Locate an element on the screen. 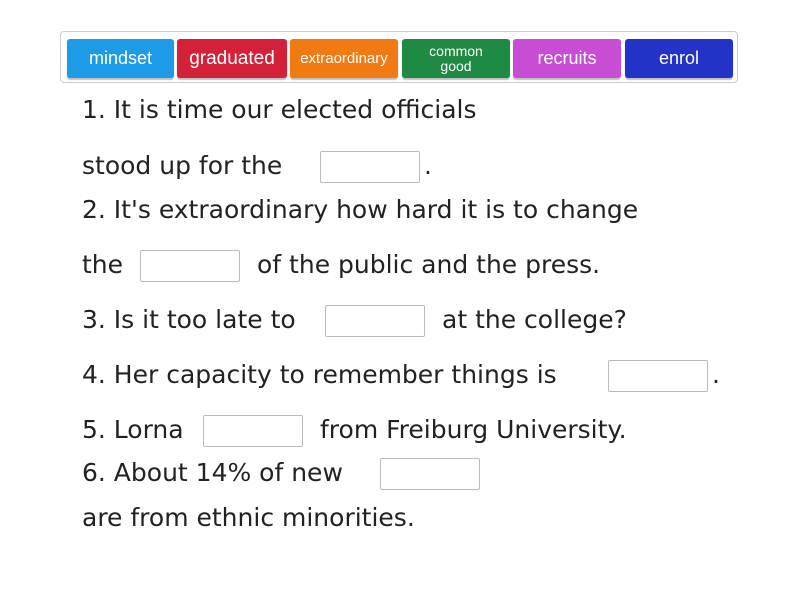 This screenshot has height=600, width=800. sentence-6-line-1: 6. About 14% of new is located at coordinates (432, 473).